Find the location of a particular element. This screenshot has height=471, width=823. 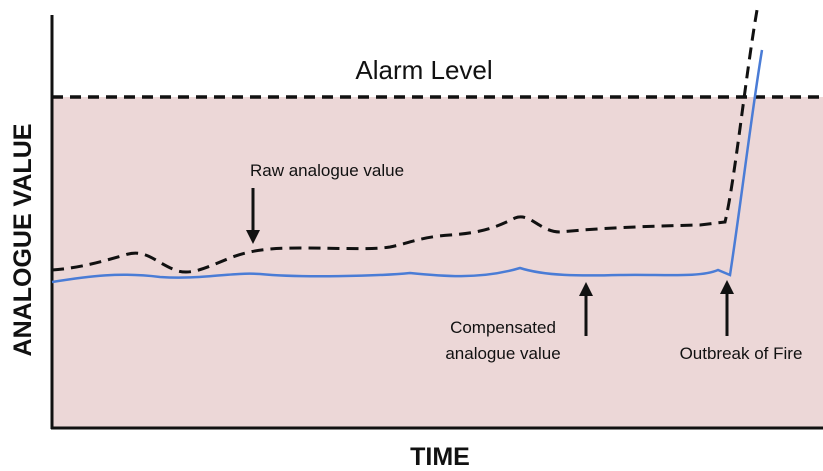

compensated-label: Compensated is located at coordinates (503, 327).